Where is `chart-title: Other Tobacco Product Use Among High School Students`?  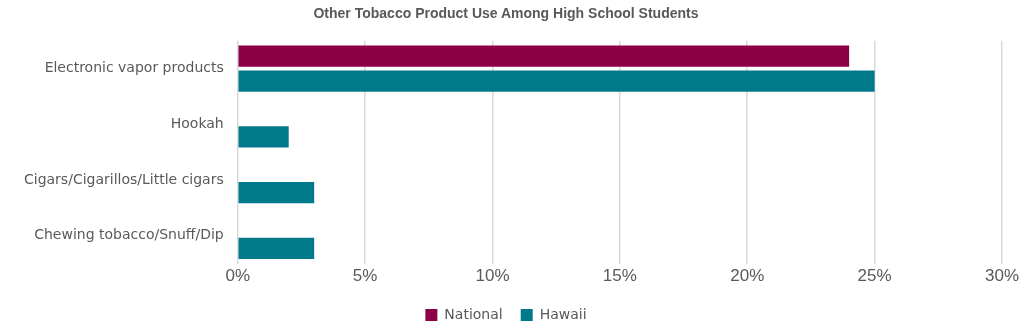
chart-title: Other Tobacco Product Use Among High School Students is located at coordinates (506, 13).